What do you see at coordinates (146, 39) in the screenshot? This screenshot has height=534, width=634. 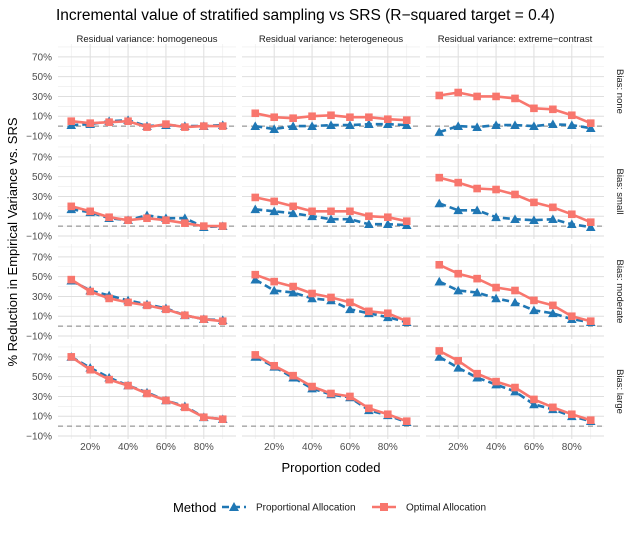 I see `facet-col-label: Residual variance: homogeneous` at bounding box center [146, 39].